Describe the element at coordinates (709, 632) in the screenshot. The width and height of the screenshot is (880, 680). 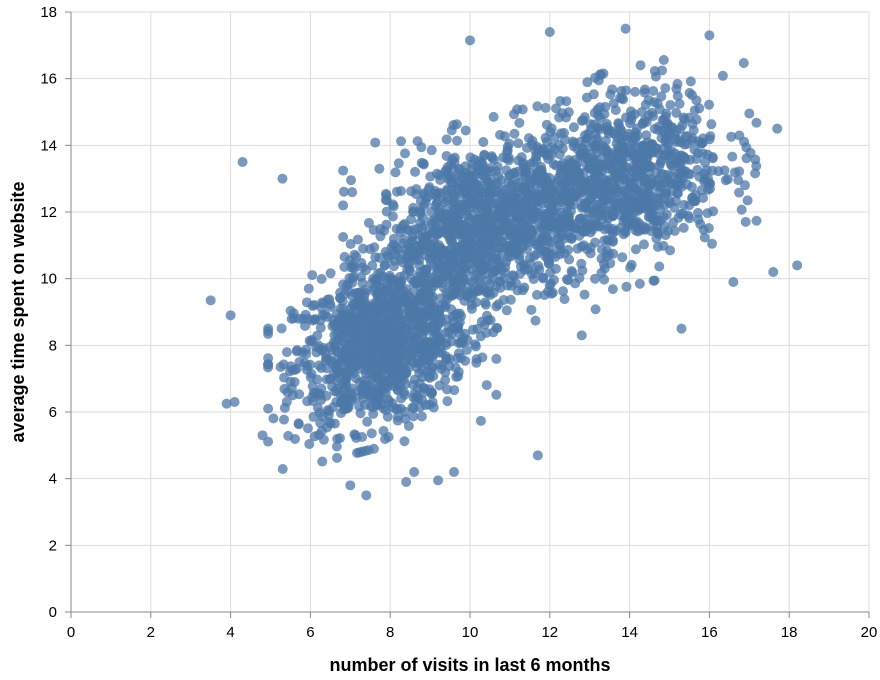
I see `x-tick-label: 16` at that location.